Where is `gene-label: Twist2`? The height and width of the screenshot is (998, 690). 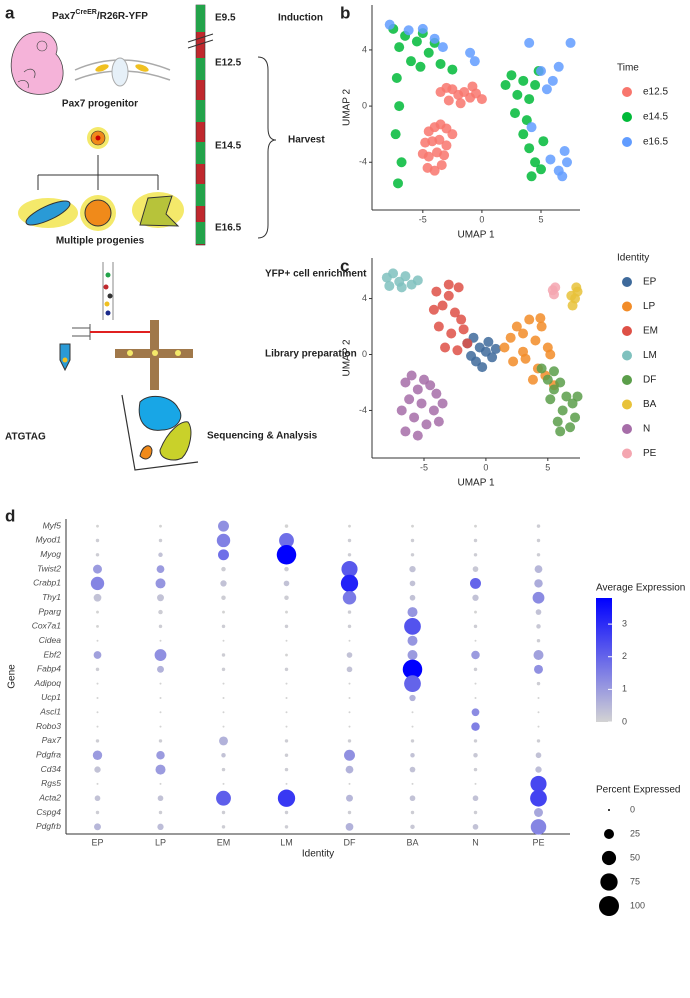 gene-label: Twist2 is located at coordinates (49, 568).